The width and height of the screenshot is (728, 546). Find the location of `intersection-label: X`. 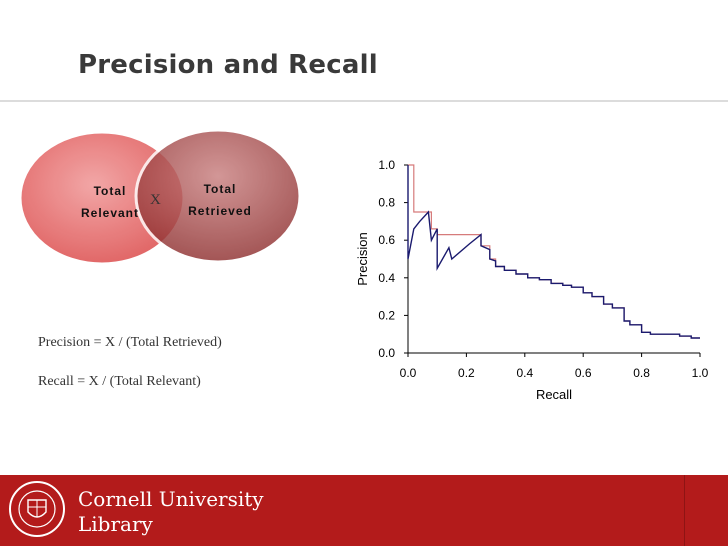

intersection-label: X is located at coordinates (155, 200).